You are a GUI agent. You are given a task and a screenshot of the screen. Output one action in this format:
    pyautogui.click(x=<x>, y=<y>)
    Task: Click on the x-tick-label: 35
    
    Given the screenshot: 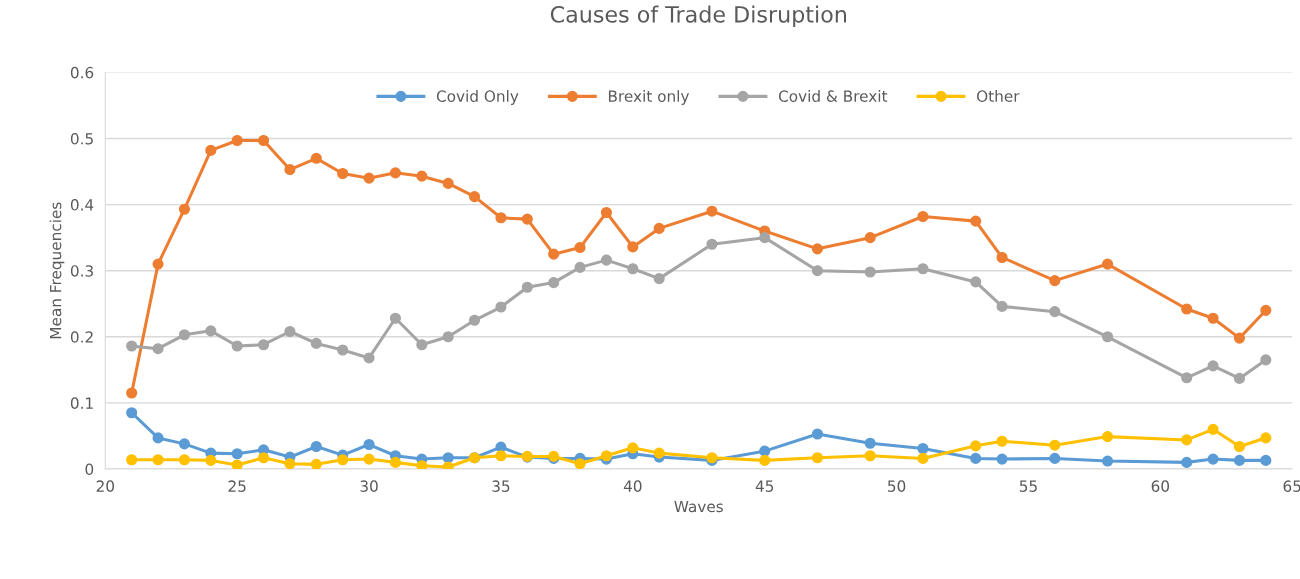 What is the action you would take?
    pyautogui.click(x=501, y=486)
    